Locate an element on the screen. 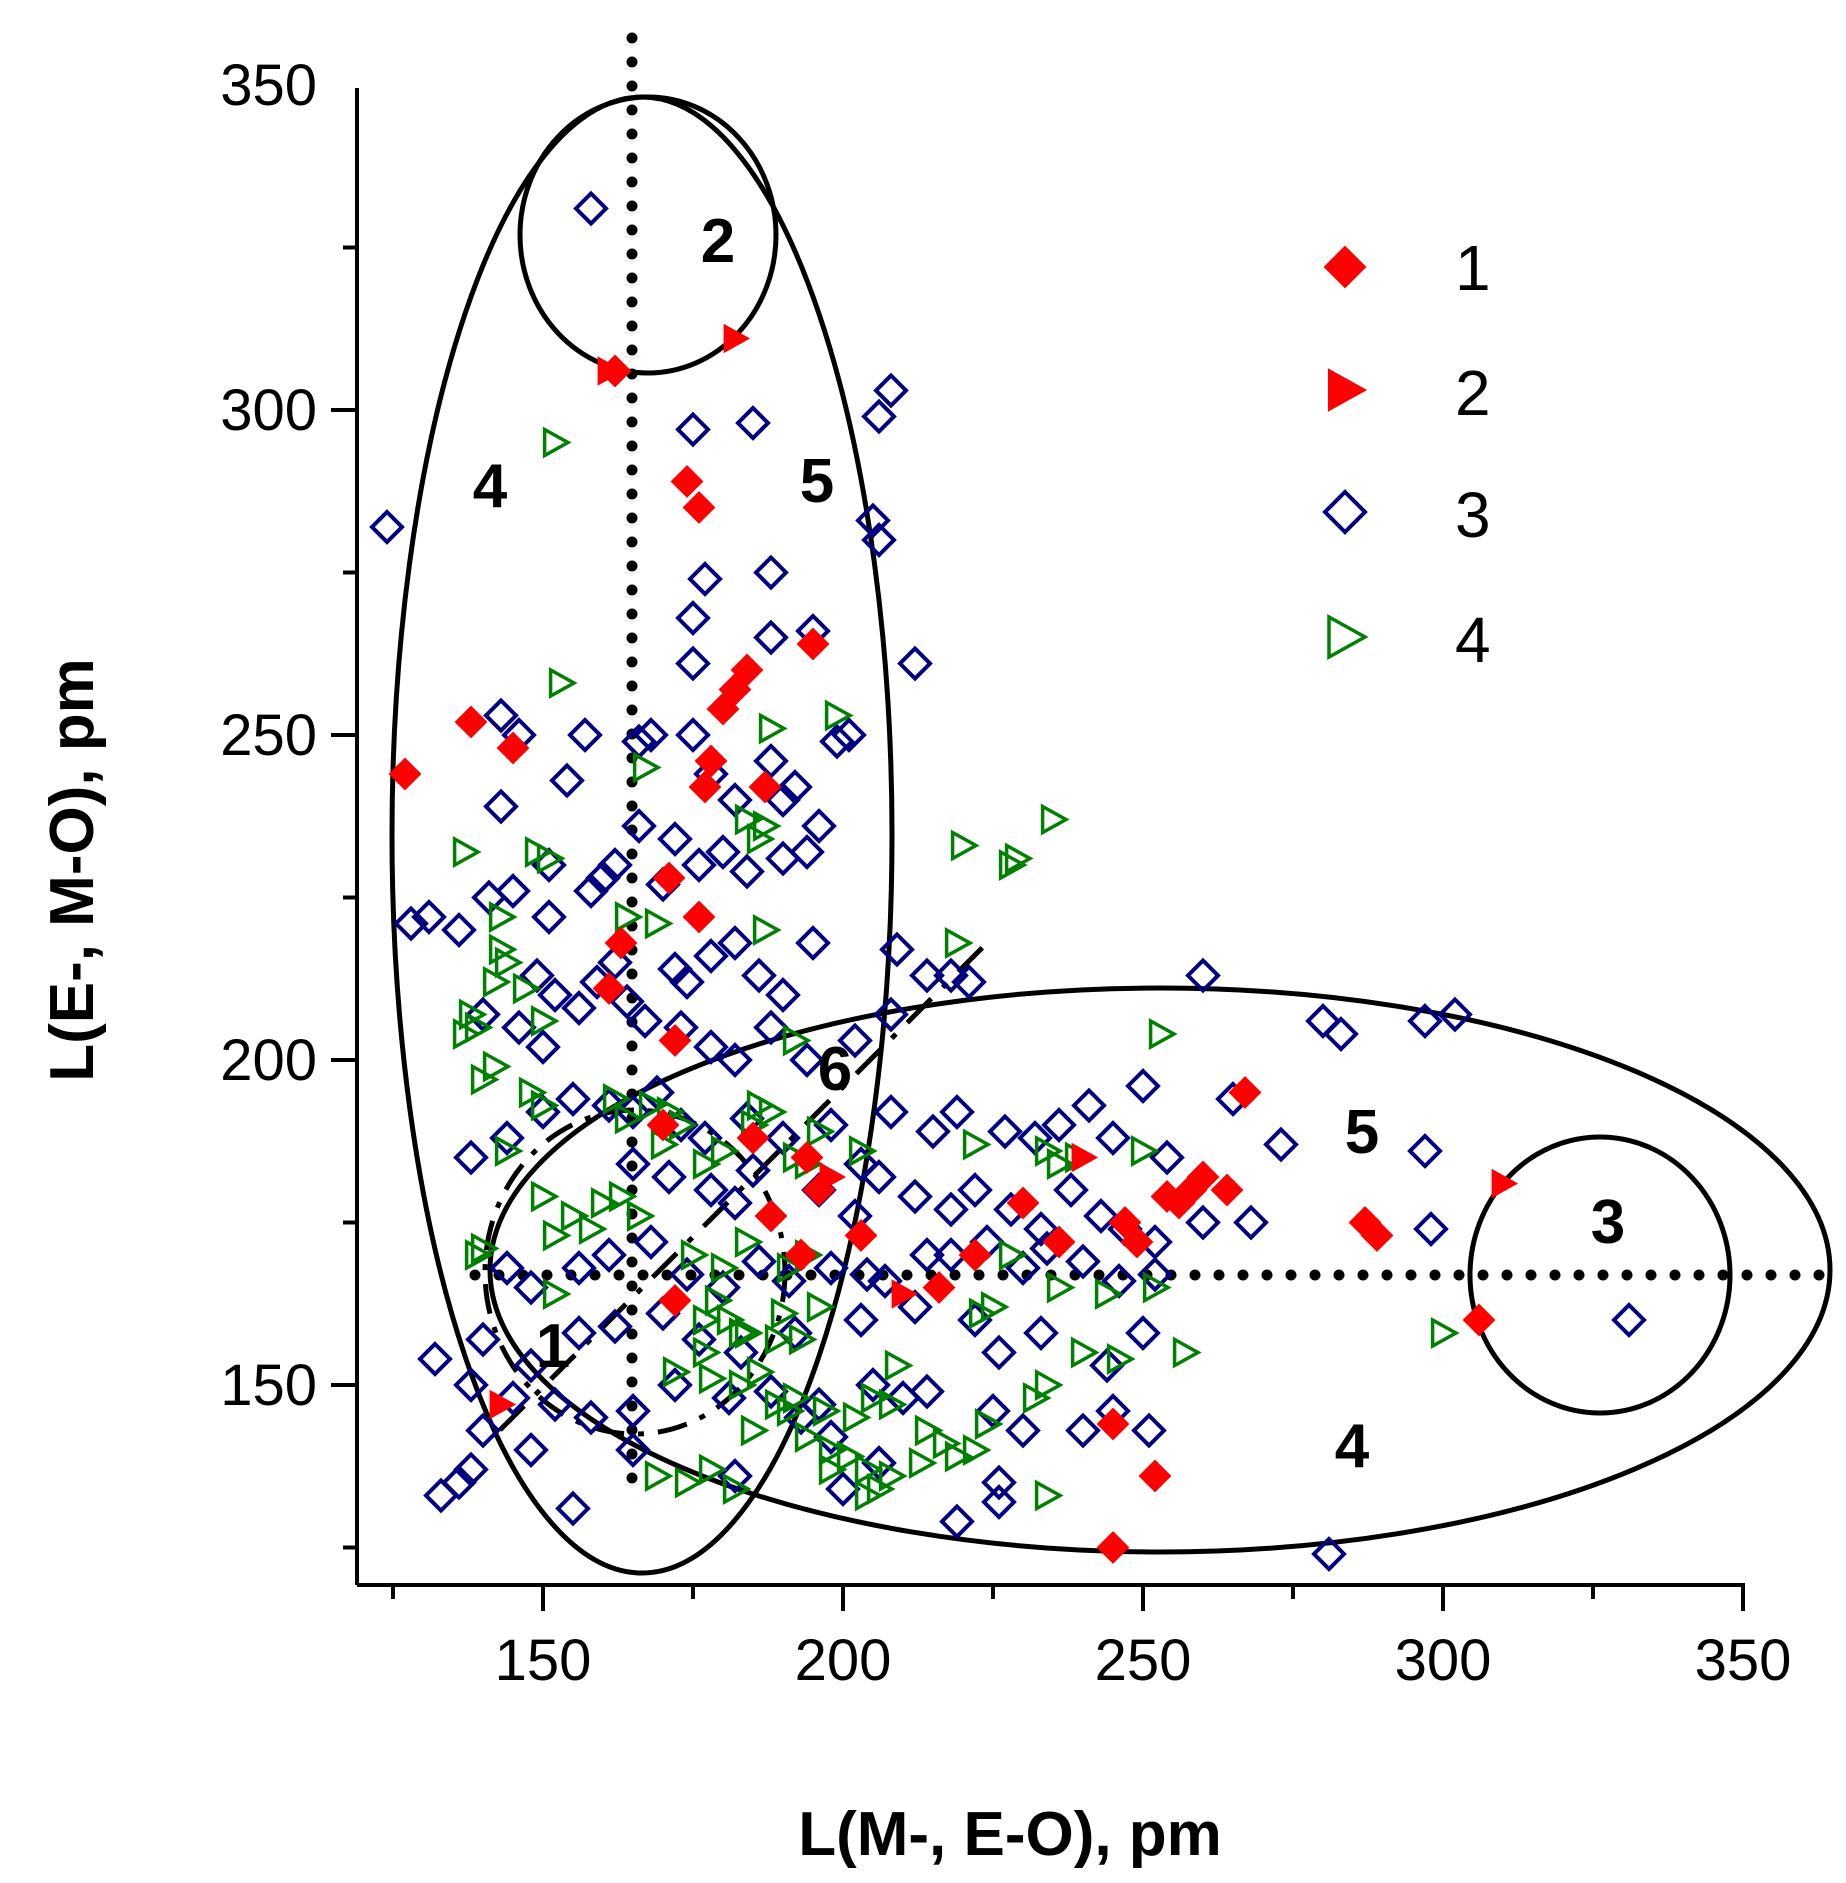  y-tick-label: 350 is located at coordinates (268, 85).